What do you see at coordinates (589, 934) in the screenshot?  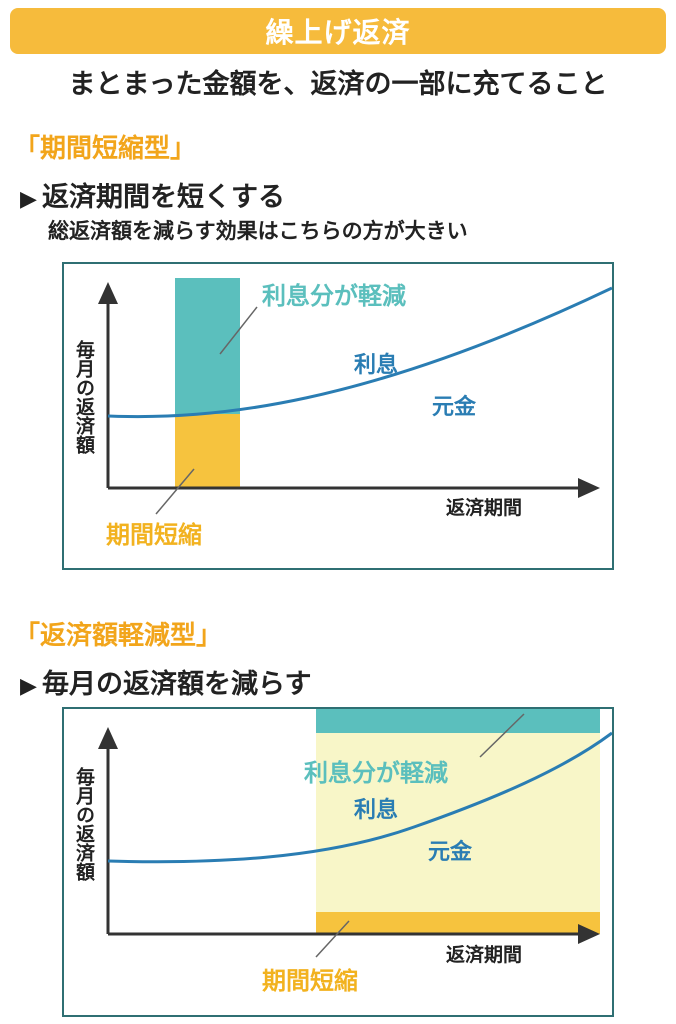 I see `chart2-x-arrow-icon` at bounding box center [589, 934].